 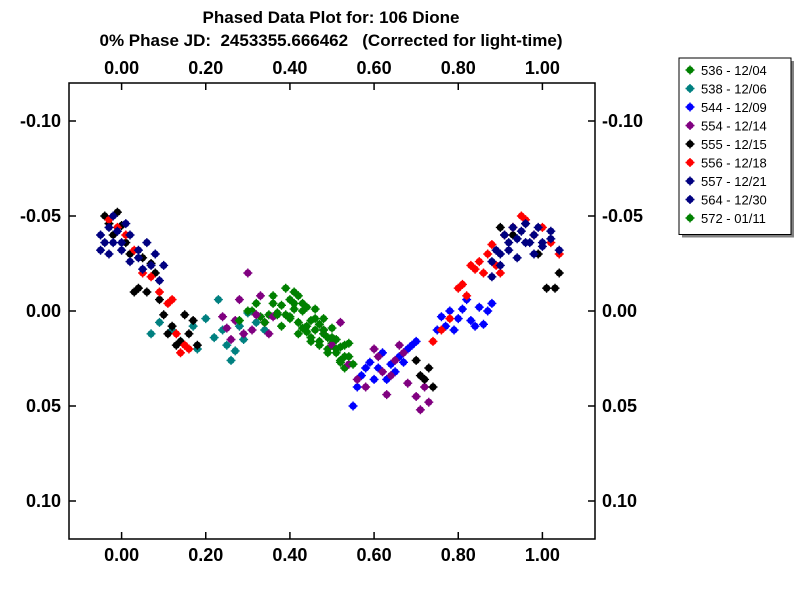 What do you see at coordinates (542, 555) in the screenshot?
I see `x-tick-label-bottom: 1.00` at bounding box center [542, 555].